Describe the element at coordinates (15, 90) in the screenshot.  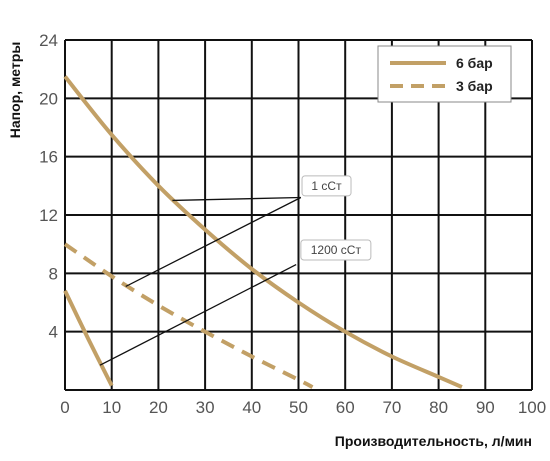
I see `y-axis-title: Напор, метры` at that location.